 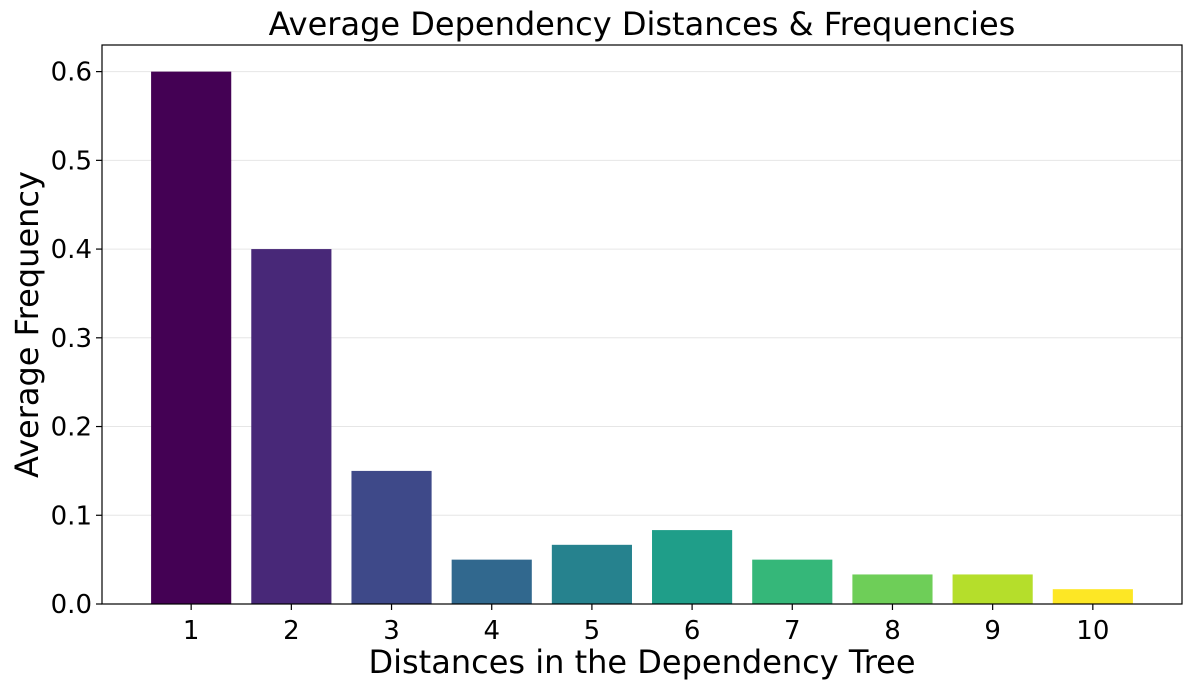 I want to click on y-tick-label: 0.5, so click(x=71, y=161).